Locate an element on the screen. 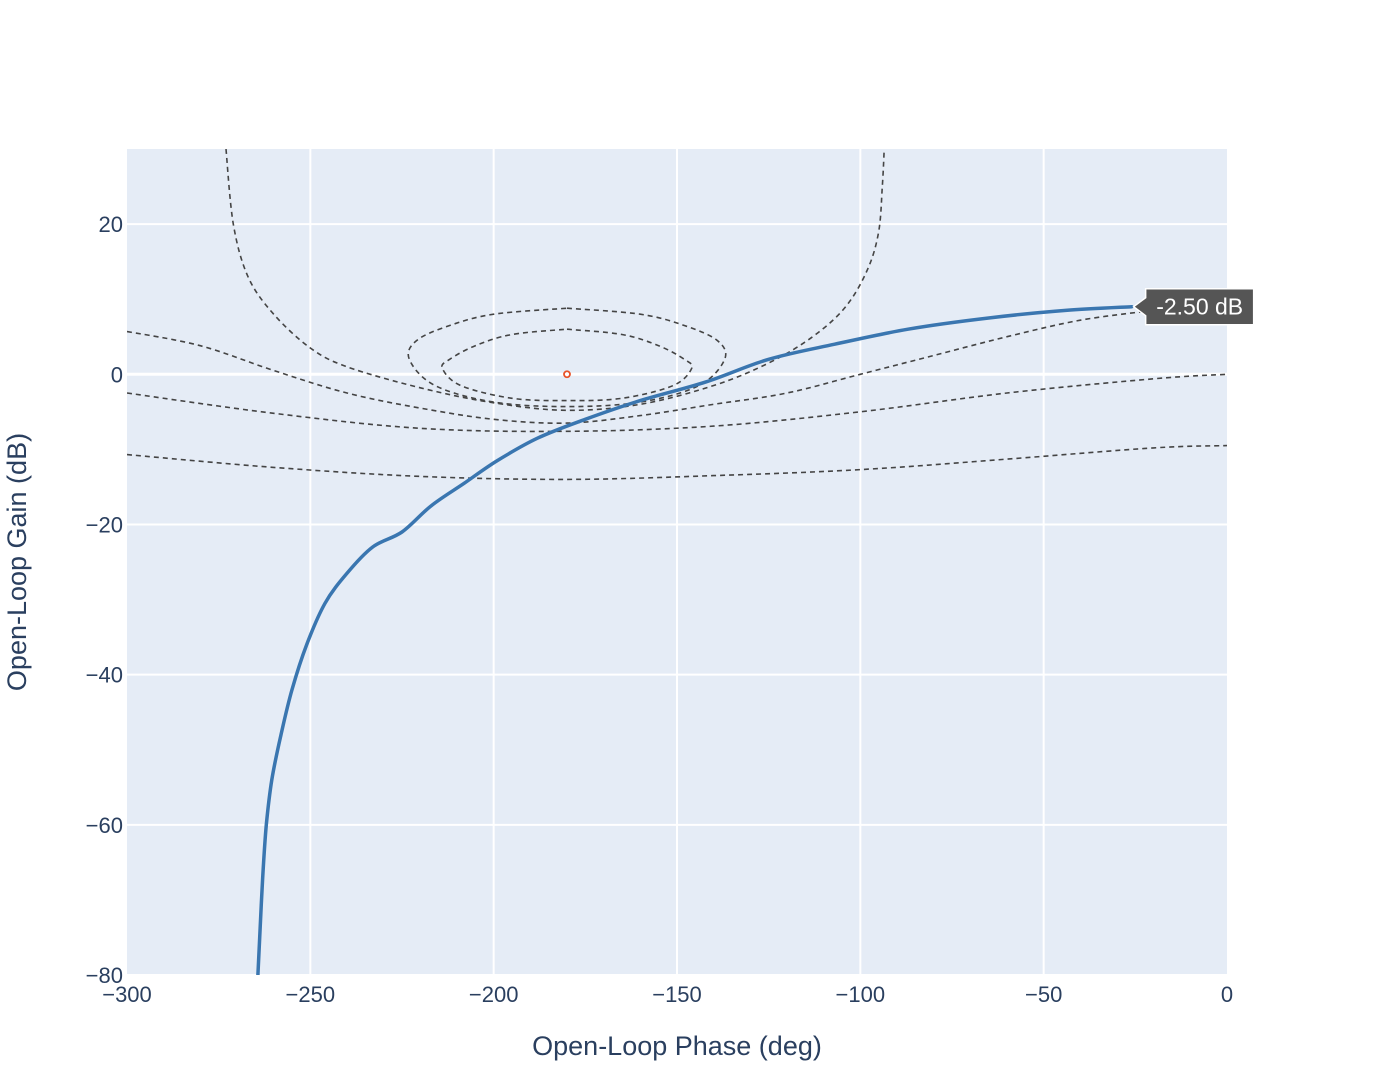  x-tick-label: −50 is located at coordinates (1043, 994).